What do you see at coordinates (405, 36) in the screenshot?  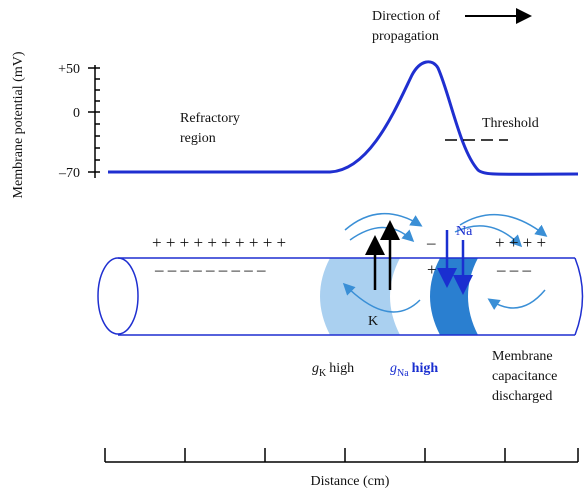 I see `direction-label: propagation` at bounding box center [405, 36].